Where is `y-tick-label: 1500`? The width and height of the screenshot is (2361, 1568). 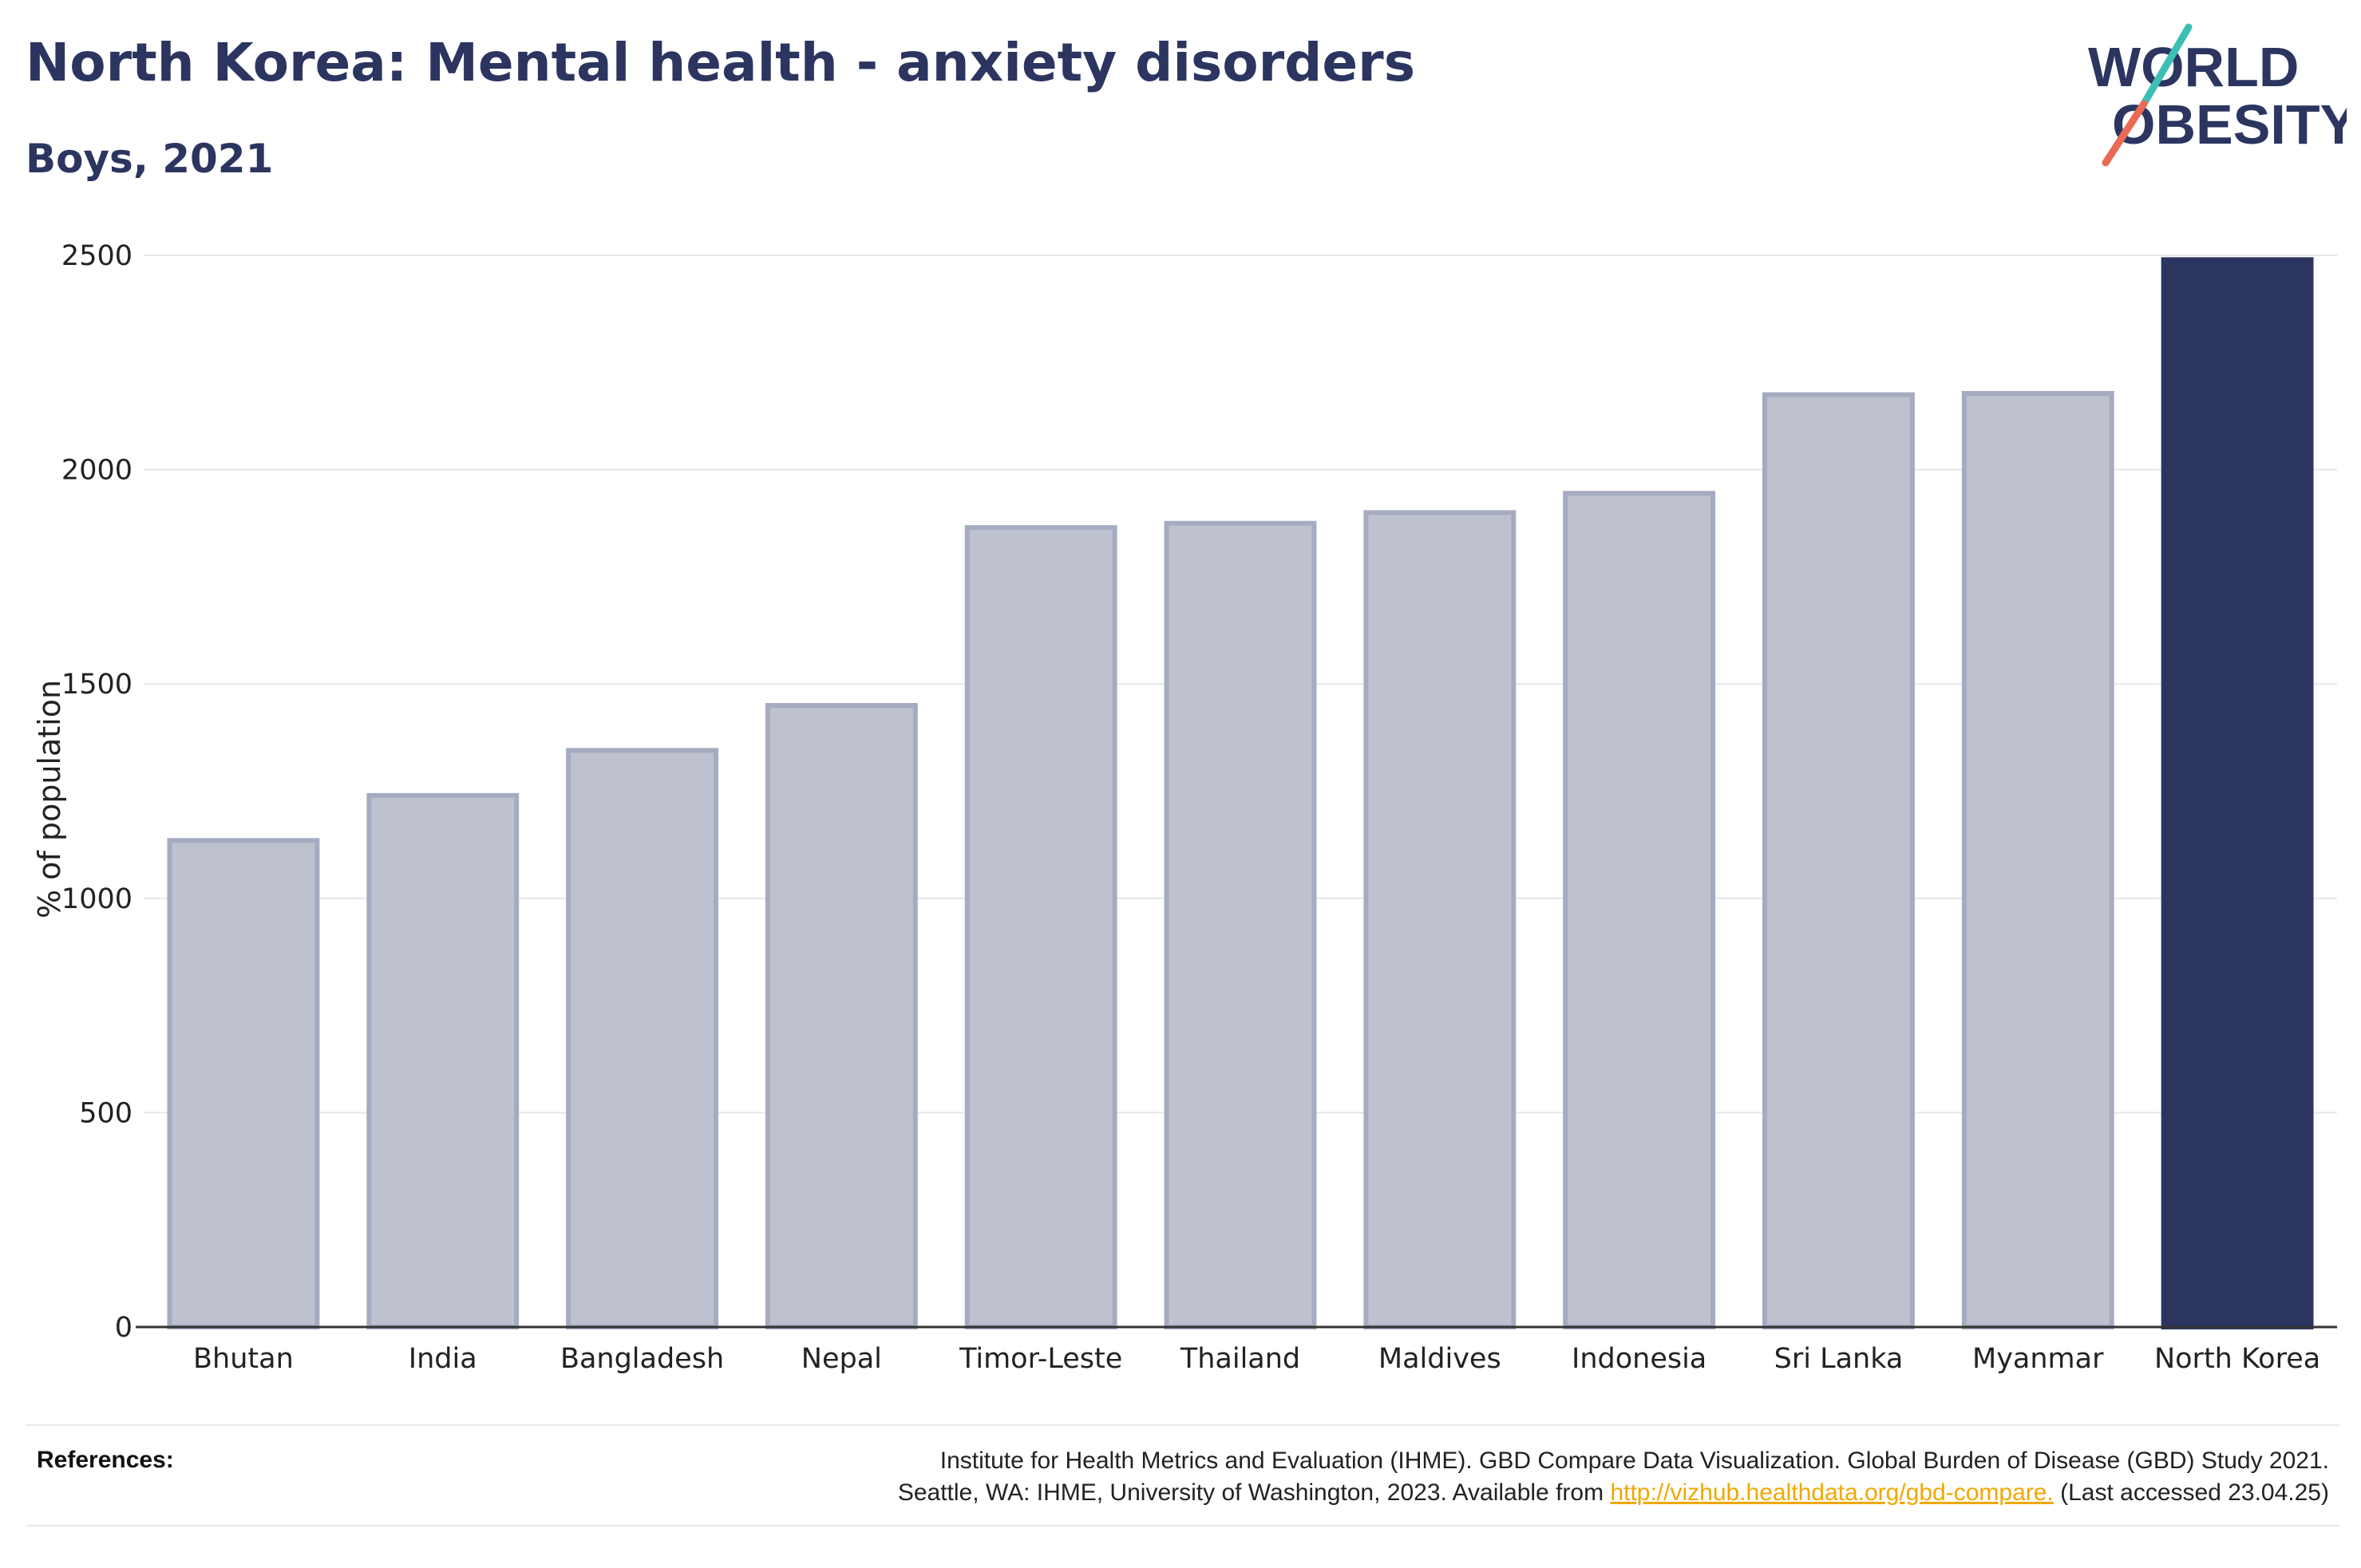 y-tick-label: 1500 is located at coordinates (96, 685).